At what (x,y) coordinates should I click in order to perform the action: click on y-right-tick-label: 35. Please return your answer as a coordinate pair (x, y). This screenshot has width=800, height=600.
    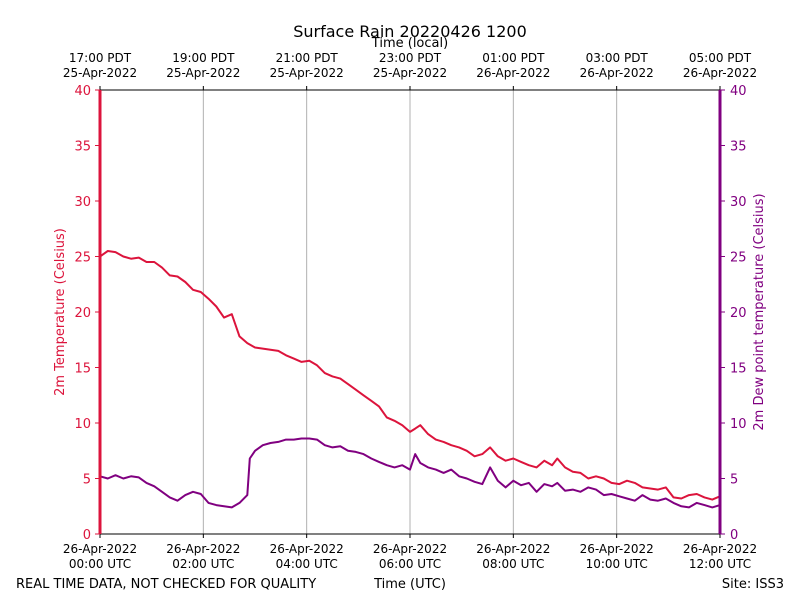
    Looking at the image, I should click on (738, 147).